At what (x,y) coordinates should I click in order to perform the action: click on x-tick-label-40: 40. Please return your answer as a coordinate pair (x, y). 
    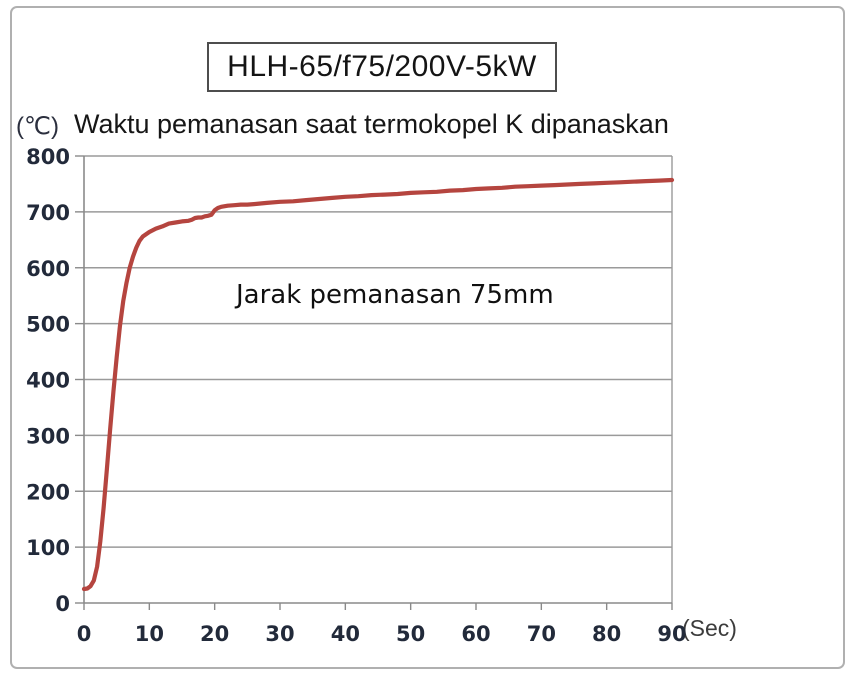
    Looking at the image, I should click on (345, 634).